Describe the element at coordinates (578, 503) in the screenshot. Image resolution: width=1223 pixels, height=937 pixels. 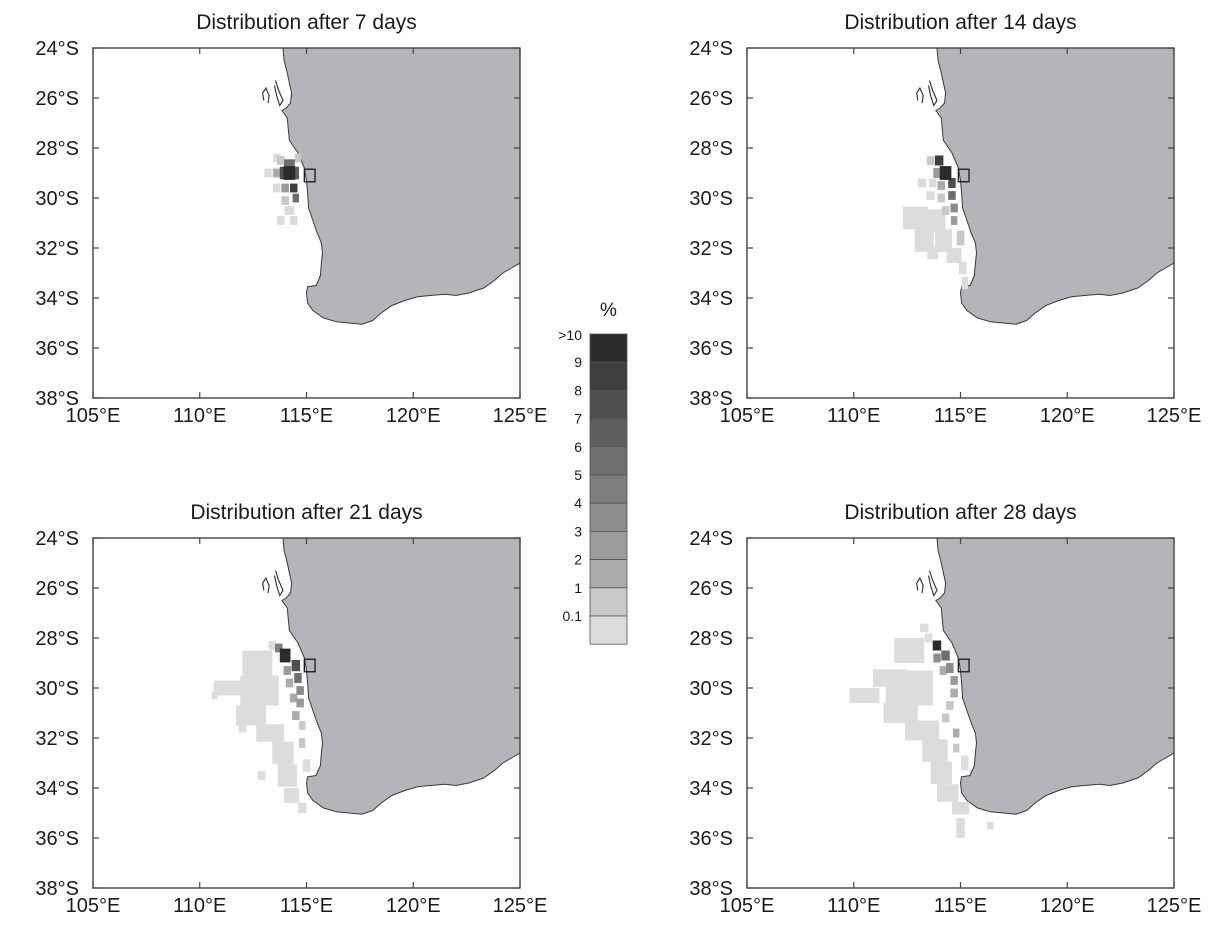
I see `colorbar-label: 4` at that location.